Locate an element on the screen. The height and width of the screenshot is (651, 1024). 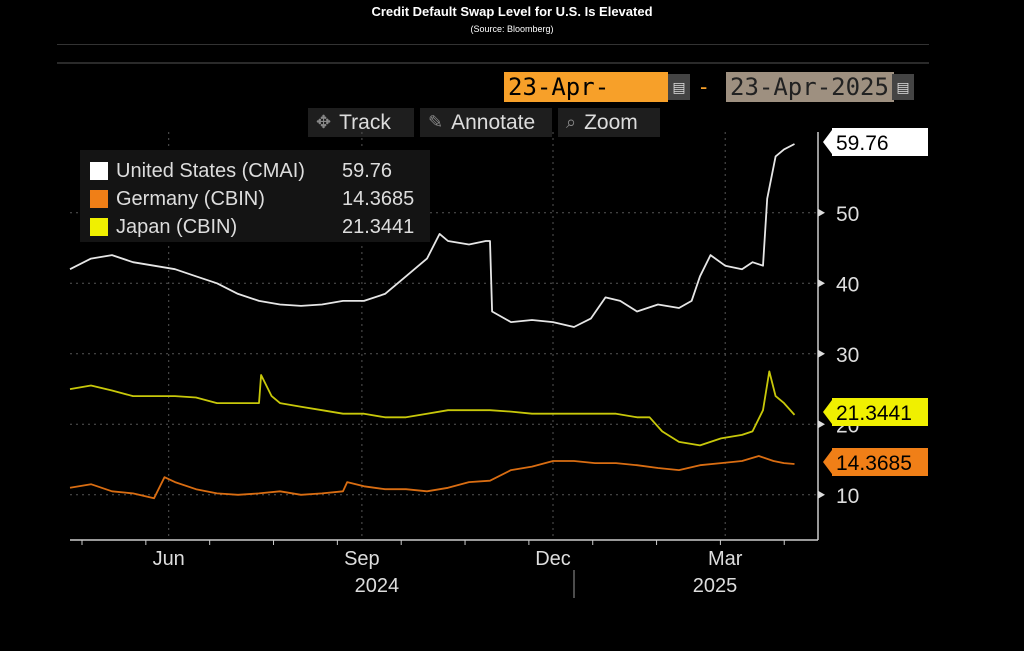
last-value-text: 21.3441 is located at coordinates (874, 413).